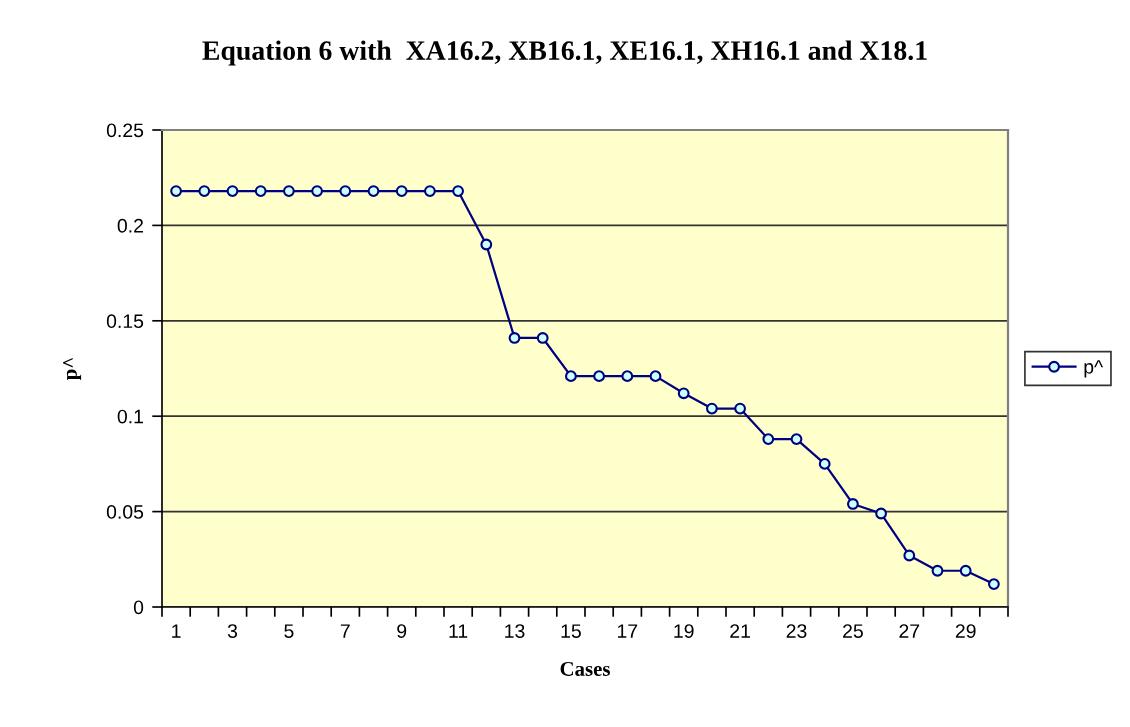 Image resolution: width=1130 pixels, height=727 pixels. What do you see at coordinates (130, 225) in the screenshot?
I see `y-tick-label: 0.2` at bounding box center [130, 225].